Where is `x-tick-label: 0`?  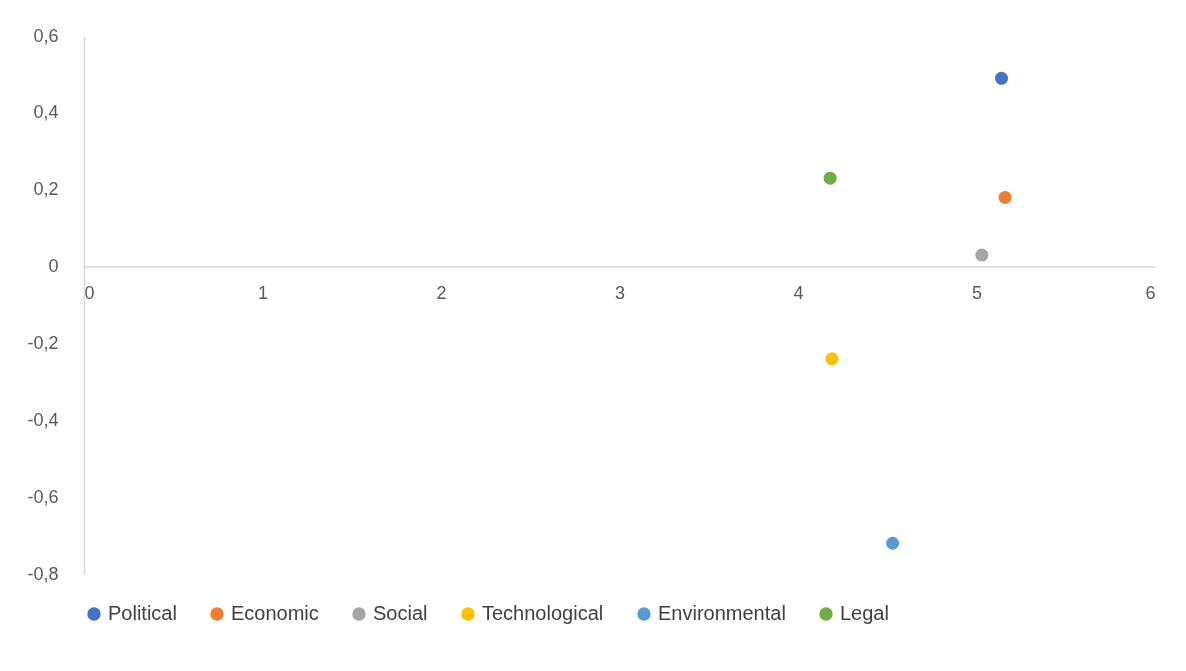
x-tick-label: 0 is located at coordinates (89, 293).